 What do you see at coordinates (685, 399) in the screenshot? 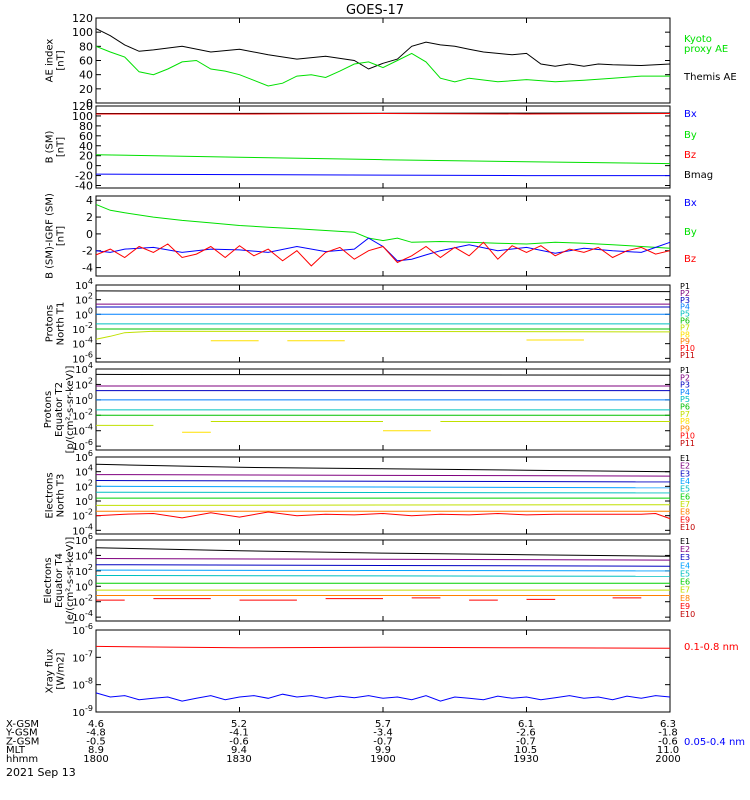
I see `legend-entry: P5` at bounding box center [685, 399].